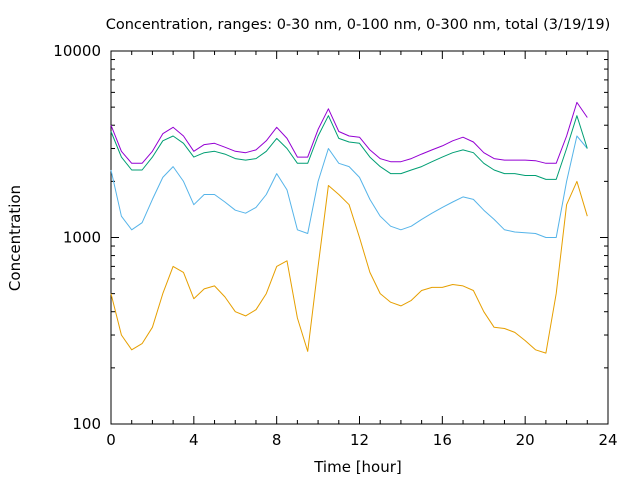 The width and height of the screenshot is (640, 480). I want to click on y-tick-label: 10000, so click(77, 51).